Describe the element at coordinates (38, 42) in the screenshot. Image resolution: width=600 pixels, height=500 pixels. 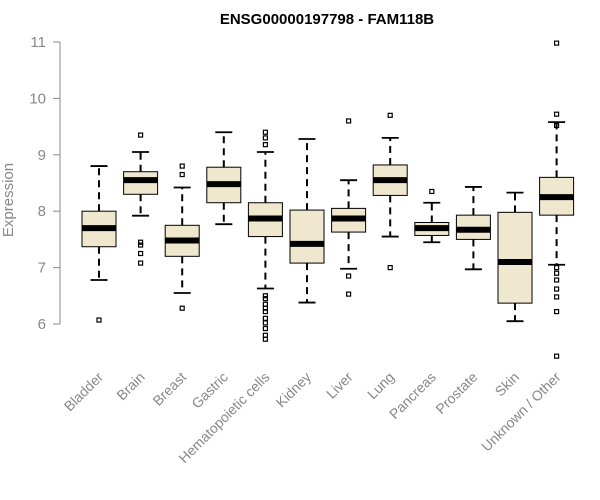
I see `y-tick-label: 11` at that location.